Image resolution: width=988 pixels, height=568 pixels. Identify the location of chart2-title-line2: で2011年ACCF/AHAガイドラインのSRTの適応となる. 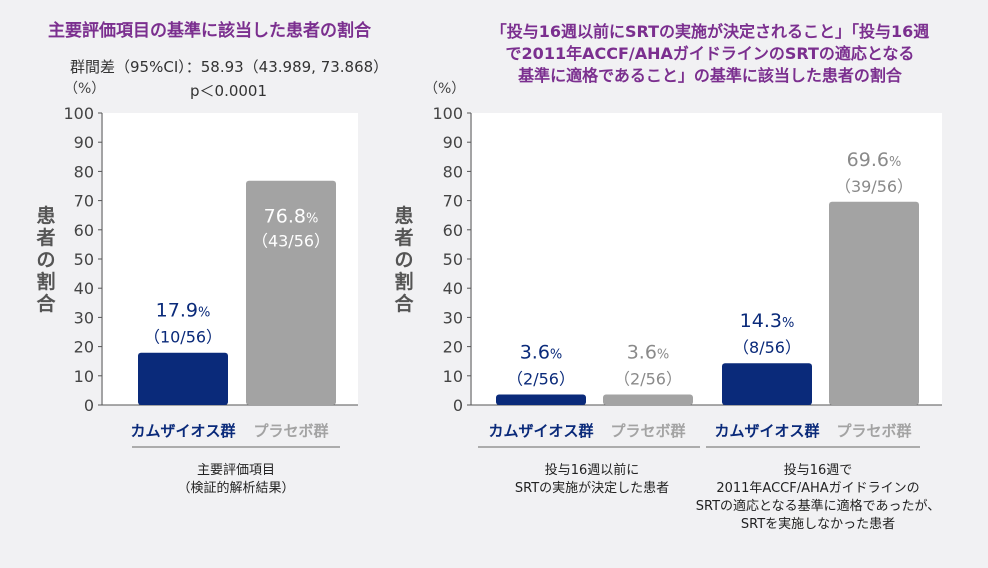
(710, 53).